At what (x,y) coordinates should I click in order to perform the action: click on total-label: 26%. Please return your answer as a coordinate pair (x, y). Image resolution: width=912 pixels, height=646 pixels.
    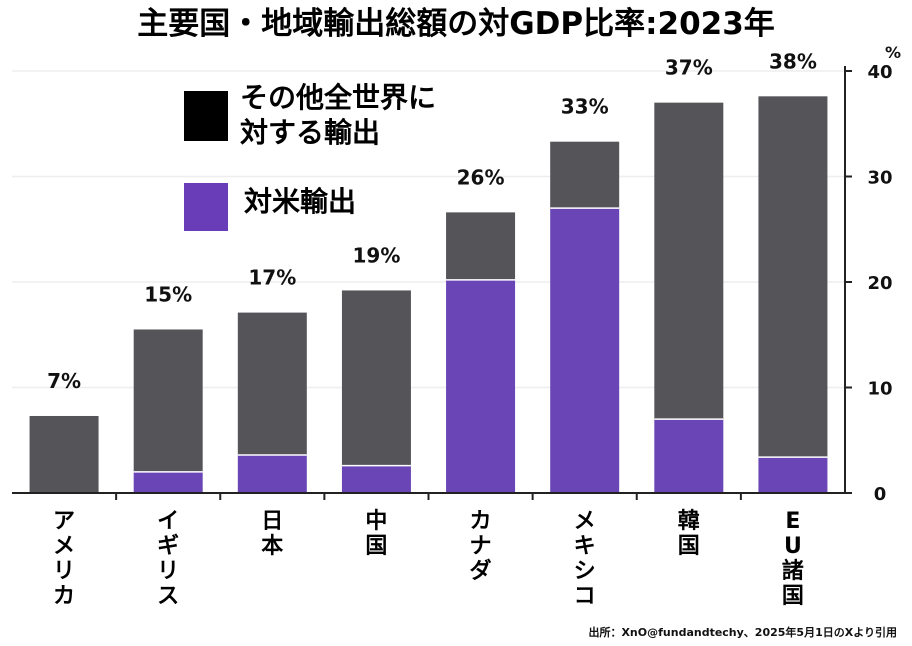
    Looking at the image, I should click on (481, 177).